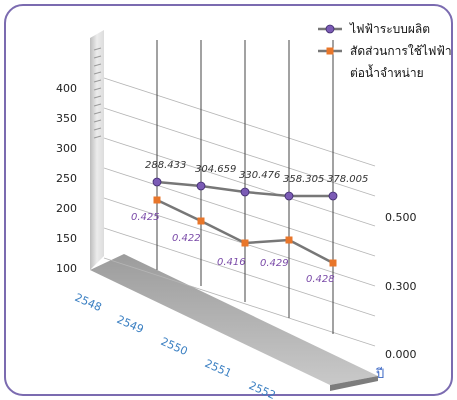 This screenshot has height=400, width=457. Describe the element at coordinates (186, 238) in the screenshot. I see `data-label-ratio: 0.422` at that location.